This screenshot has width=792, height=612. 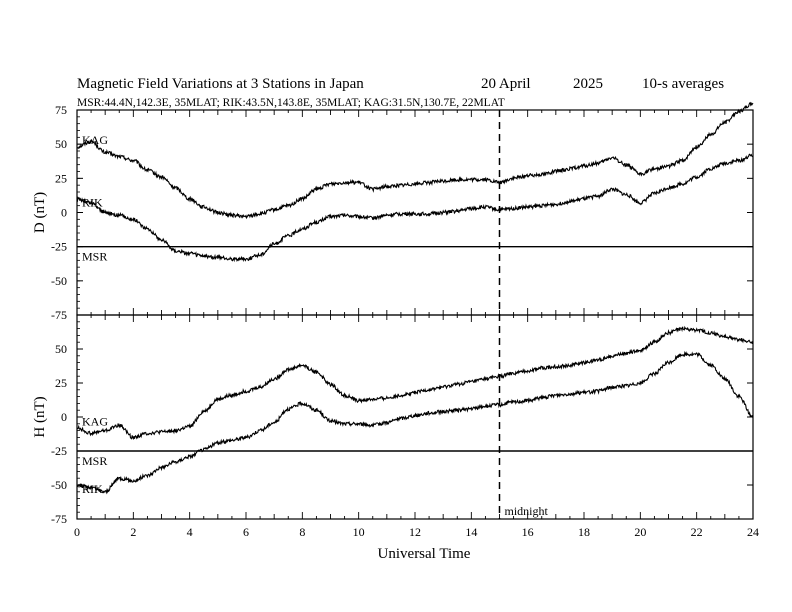 What do you see at coordinates (528, 532) in the screenshot?
I see `x-tick-label: 16` at bounding box center [528, 532].